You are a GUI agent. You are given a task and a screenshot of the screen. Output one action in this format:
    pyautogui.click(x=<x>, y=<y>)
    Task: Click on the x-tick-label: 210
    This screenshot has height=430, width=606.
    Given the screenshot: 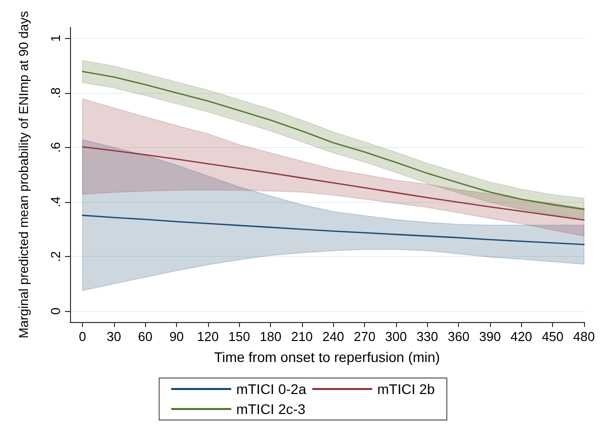 What is the action you would take?
    pyautogui.click(x=302, y=336)
    